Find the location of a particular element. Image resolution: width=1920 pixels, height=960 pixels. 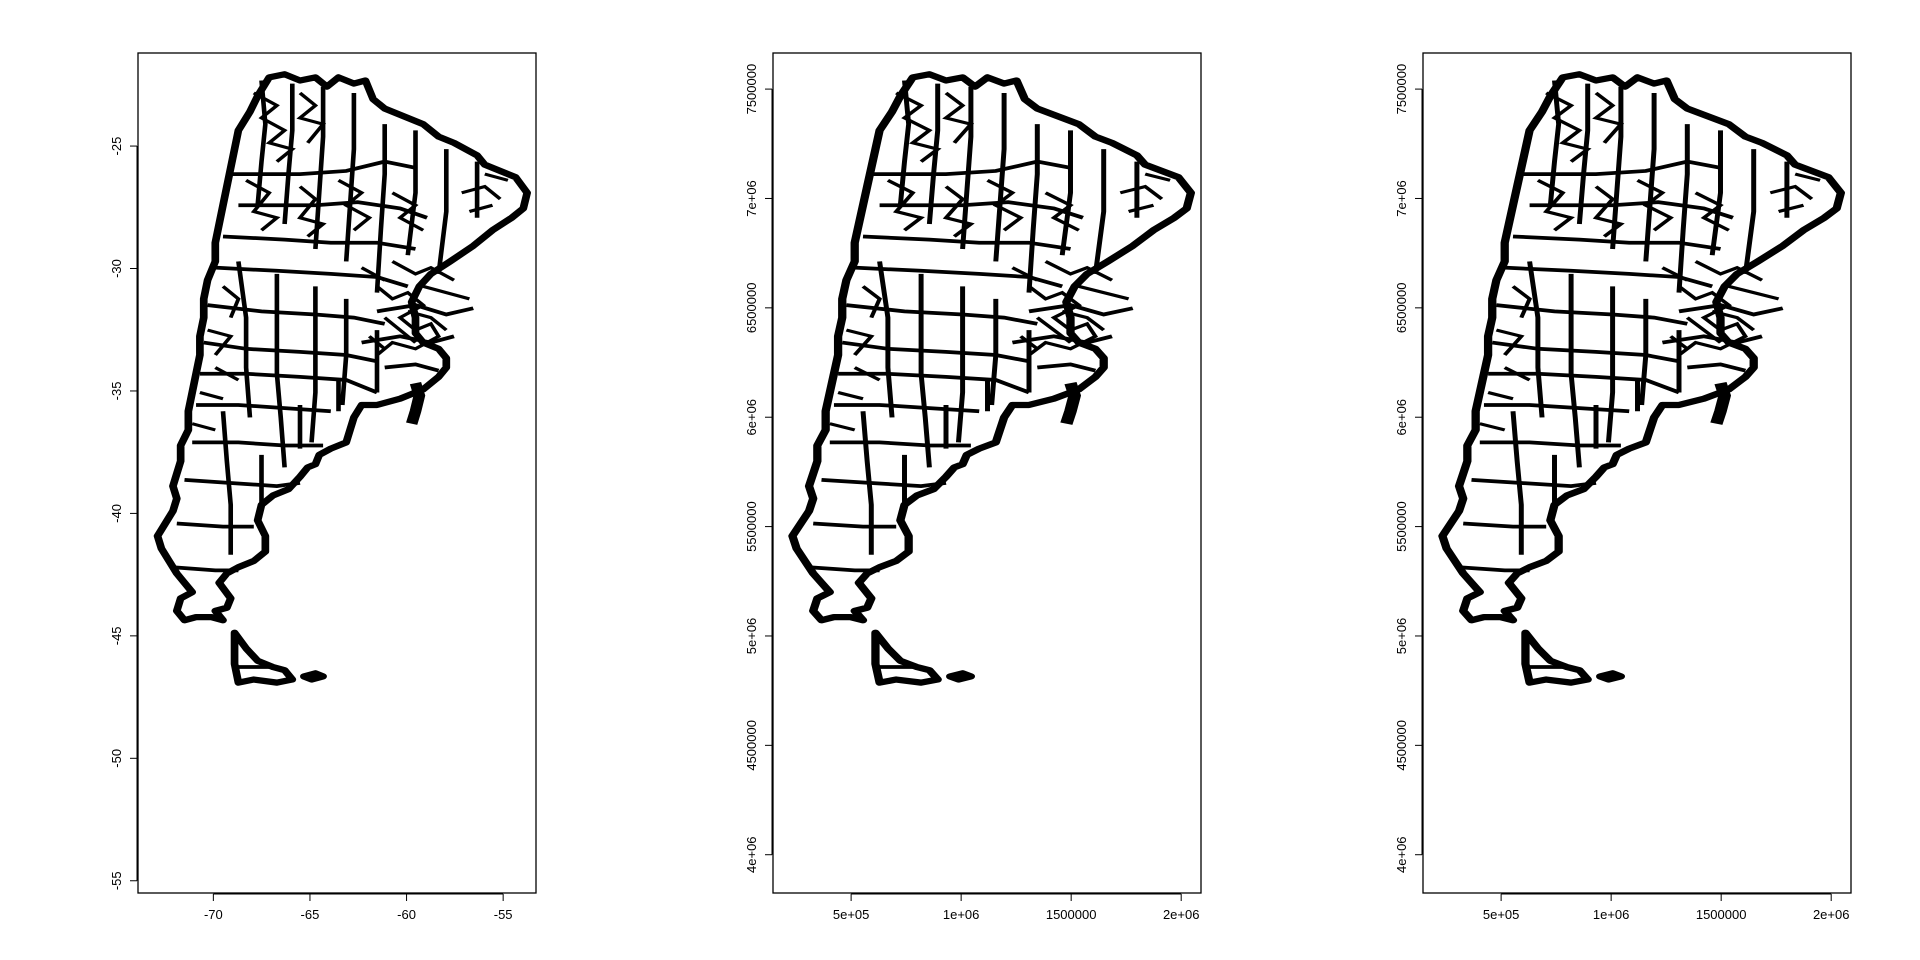

y-axis-1: -25 -30 -35 -40 -45 -50 -55 is located at coordinates (123, 513).